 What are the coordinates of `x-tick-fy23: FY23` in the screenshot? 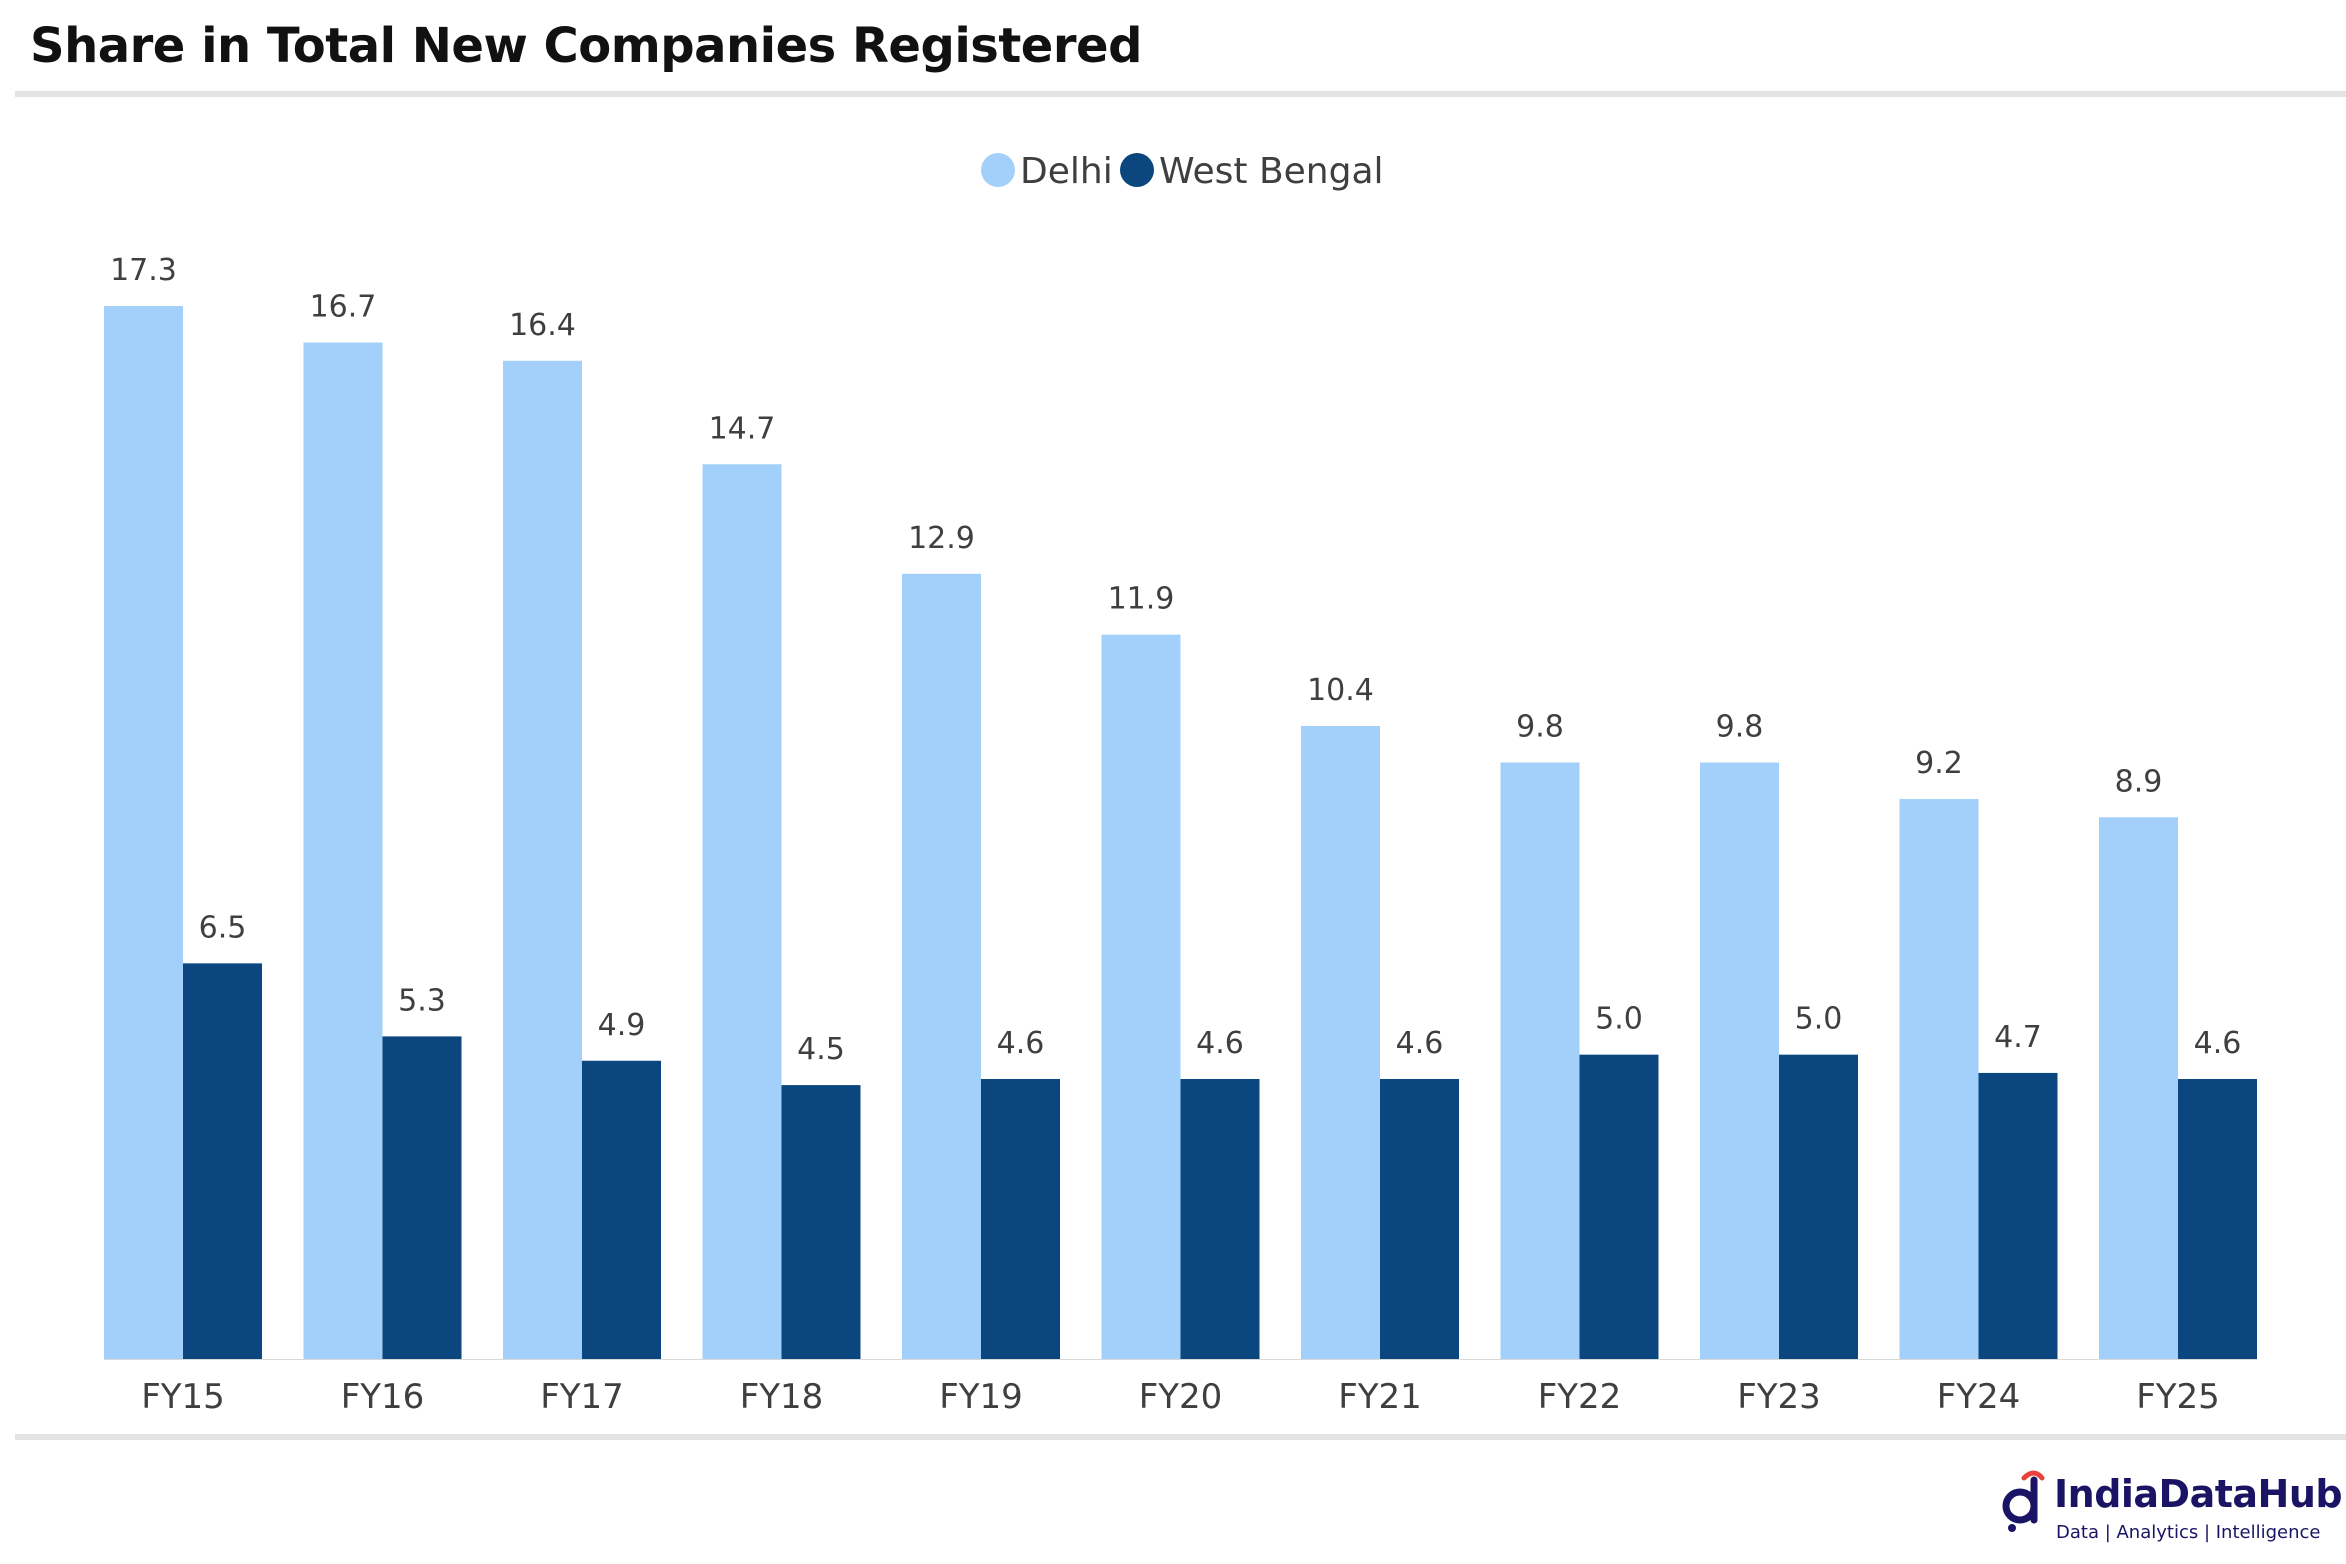 It's located at (1779, 1397).